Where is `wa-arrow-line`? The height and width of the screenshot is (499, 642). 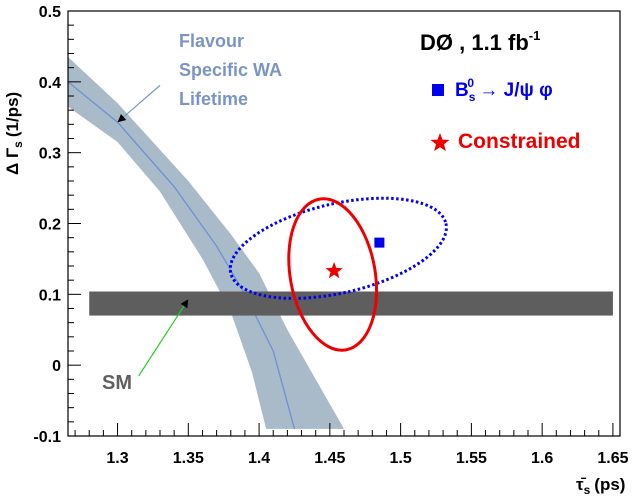 wa-arrow-line is located at coordinates (139, 103).